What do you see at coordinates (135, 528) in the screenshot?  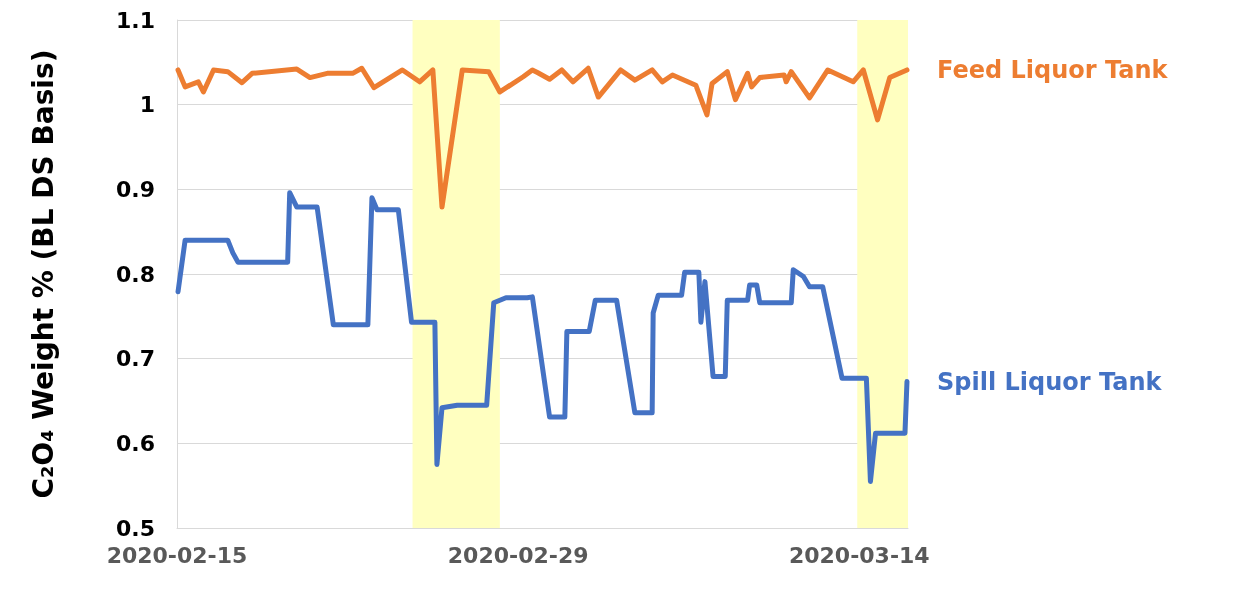 I see `y-tick-label: 0.5` at bounding box center [135, 528].